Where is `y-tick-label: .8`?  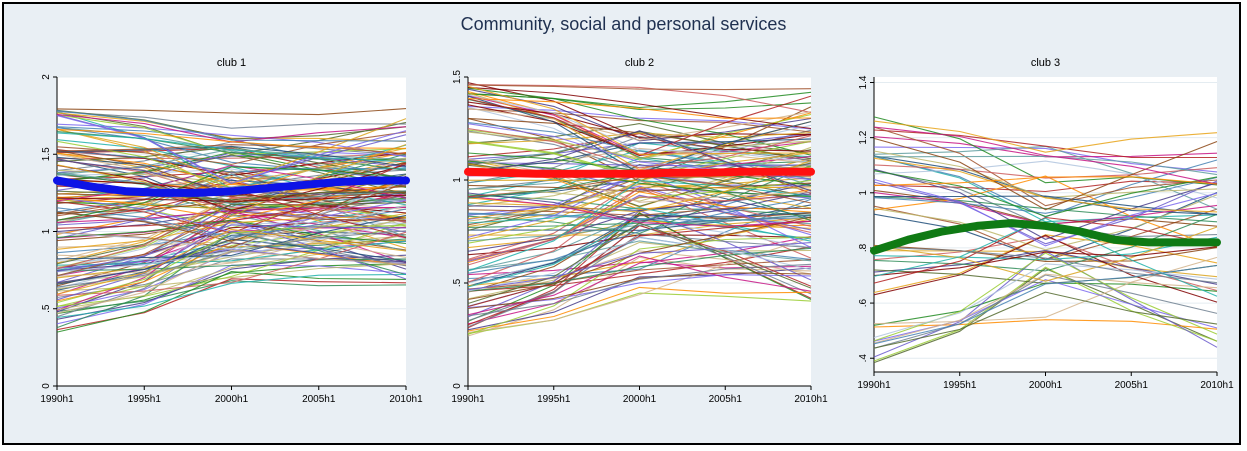 y-tick-label: .8 is located at coordinates (863, 247).